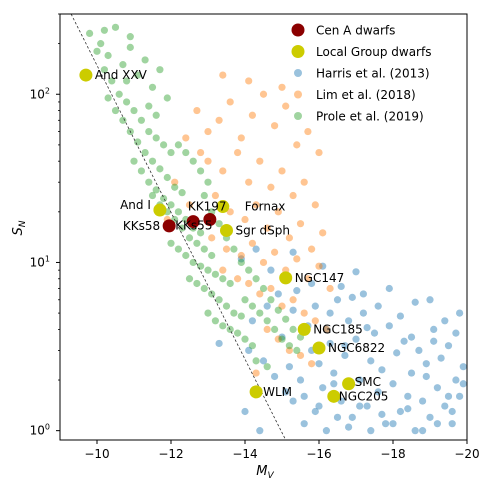 Image resolution: width=491 pixels, height=489 pixels. What do you see at coordinates (298, 94) in the screenshot?
I see `legend-marker` at bounding box center [298, 94].